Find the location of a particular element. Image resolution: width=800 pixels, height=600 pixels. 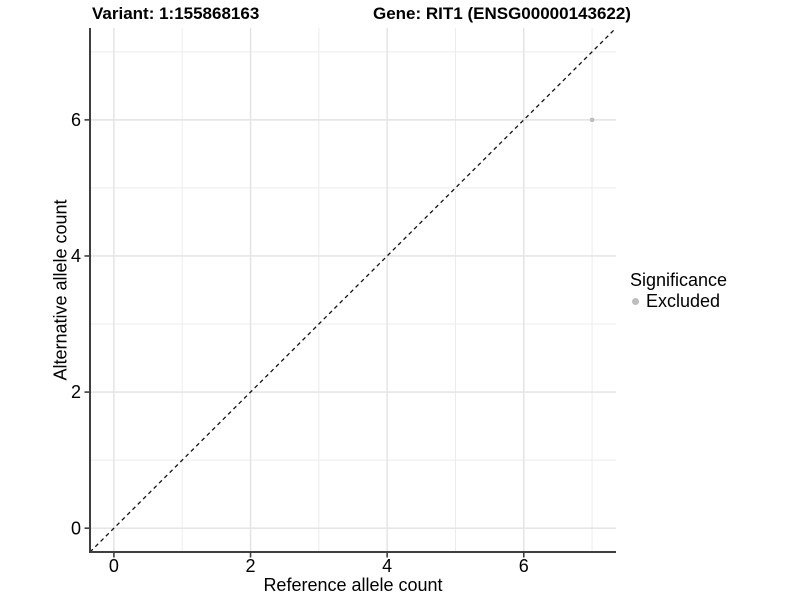

legend-item-excluded: Excluded is located at coordinates (678, 301).